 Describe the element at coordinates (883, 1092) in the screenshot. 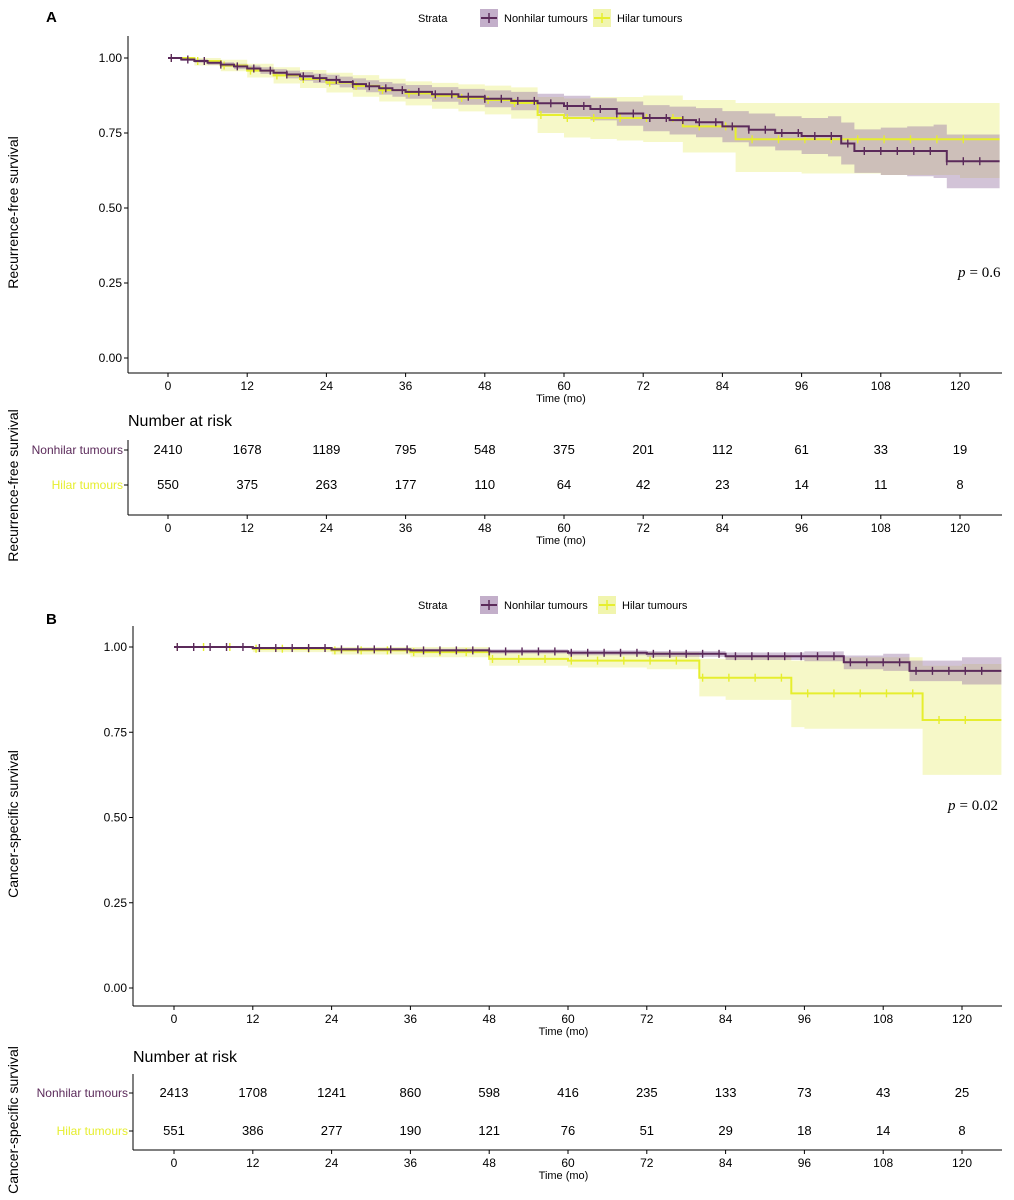

I see `risk-count-nonhilar: 43` at that location.